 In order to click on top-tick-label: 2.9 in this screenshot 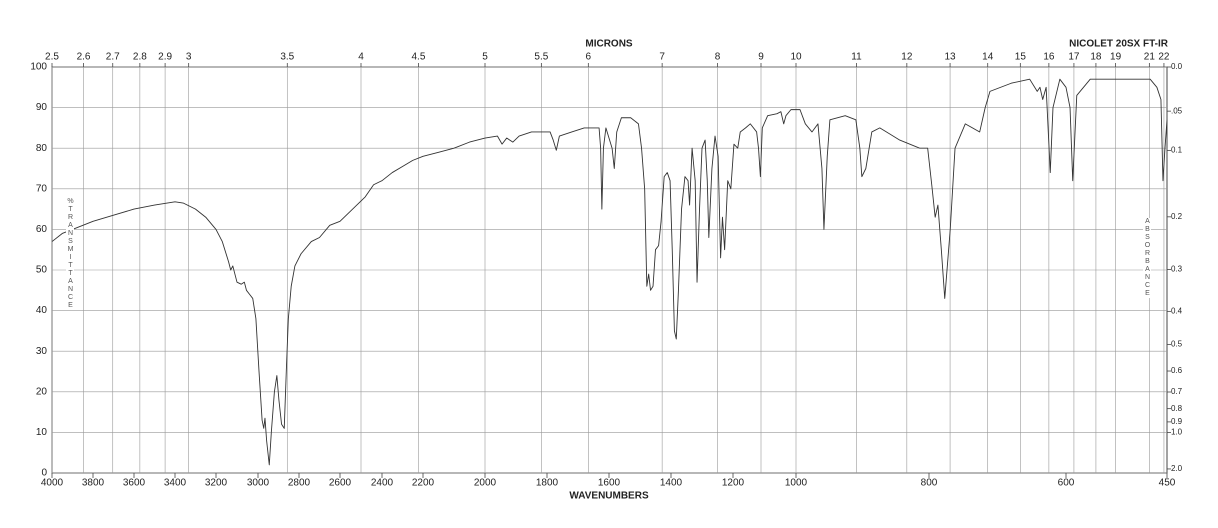, I will do `click(165, 57)`.